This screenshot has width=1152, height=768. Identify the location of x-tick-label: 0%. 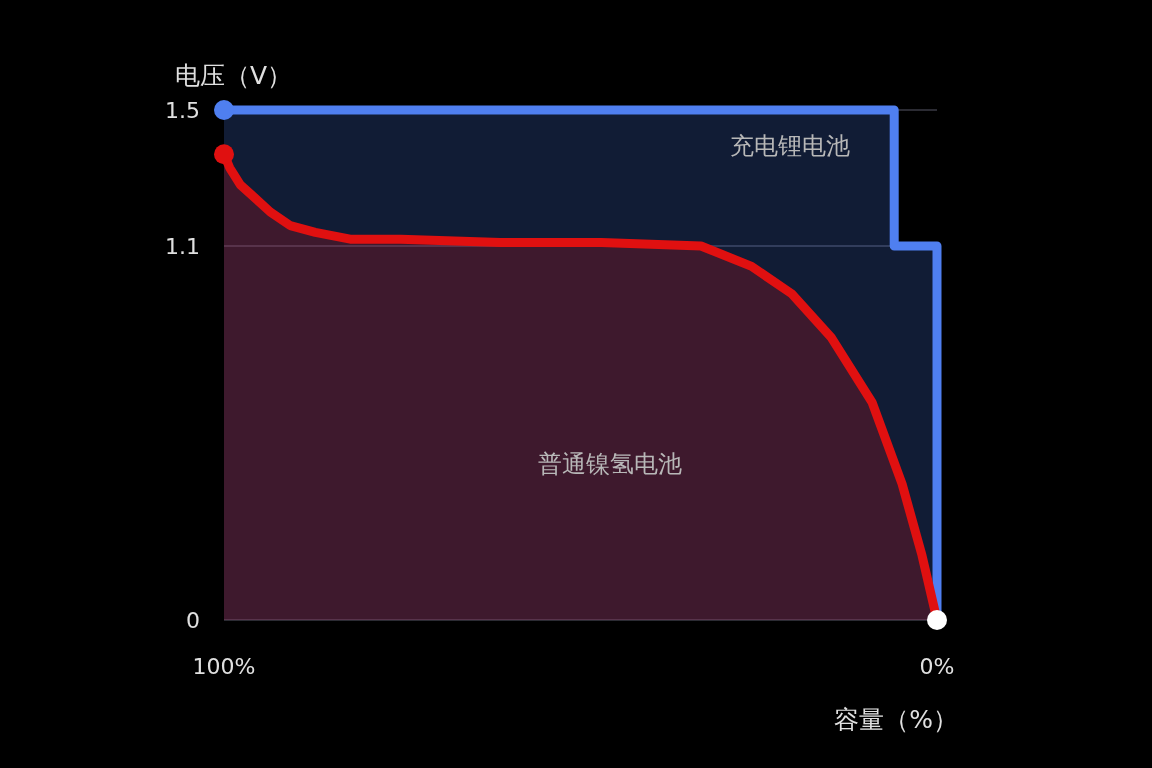
(937, 666).